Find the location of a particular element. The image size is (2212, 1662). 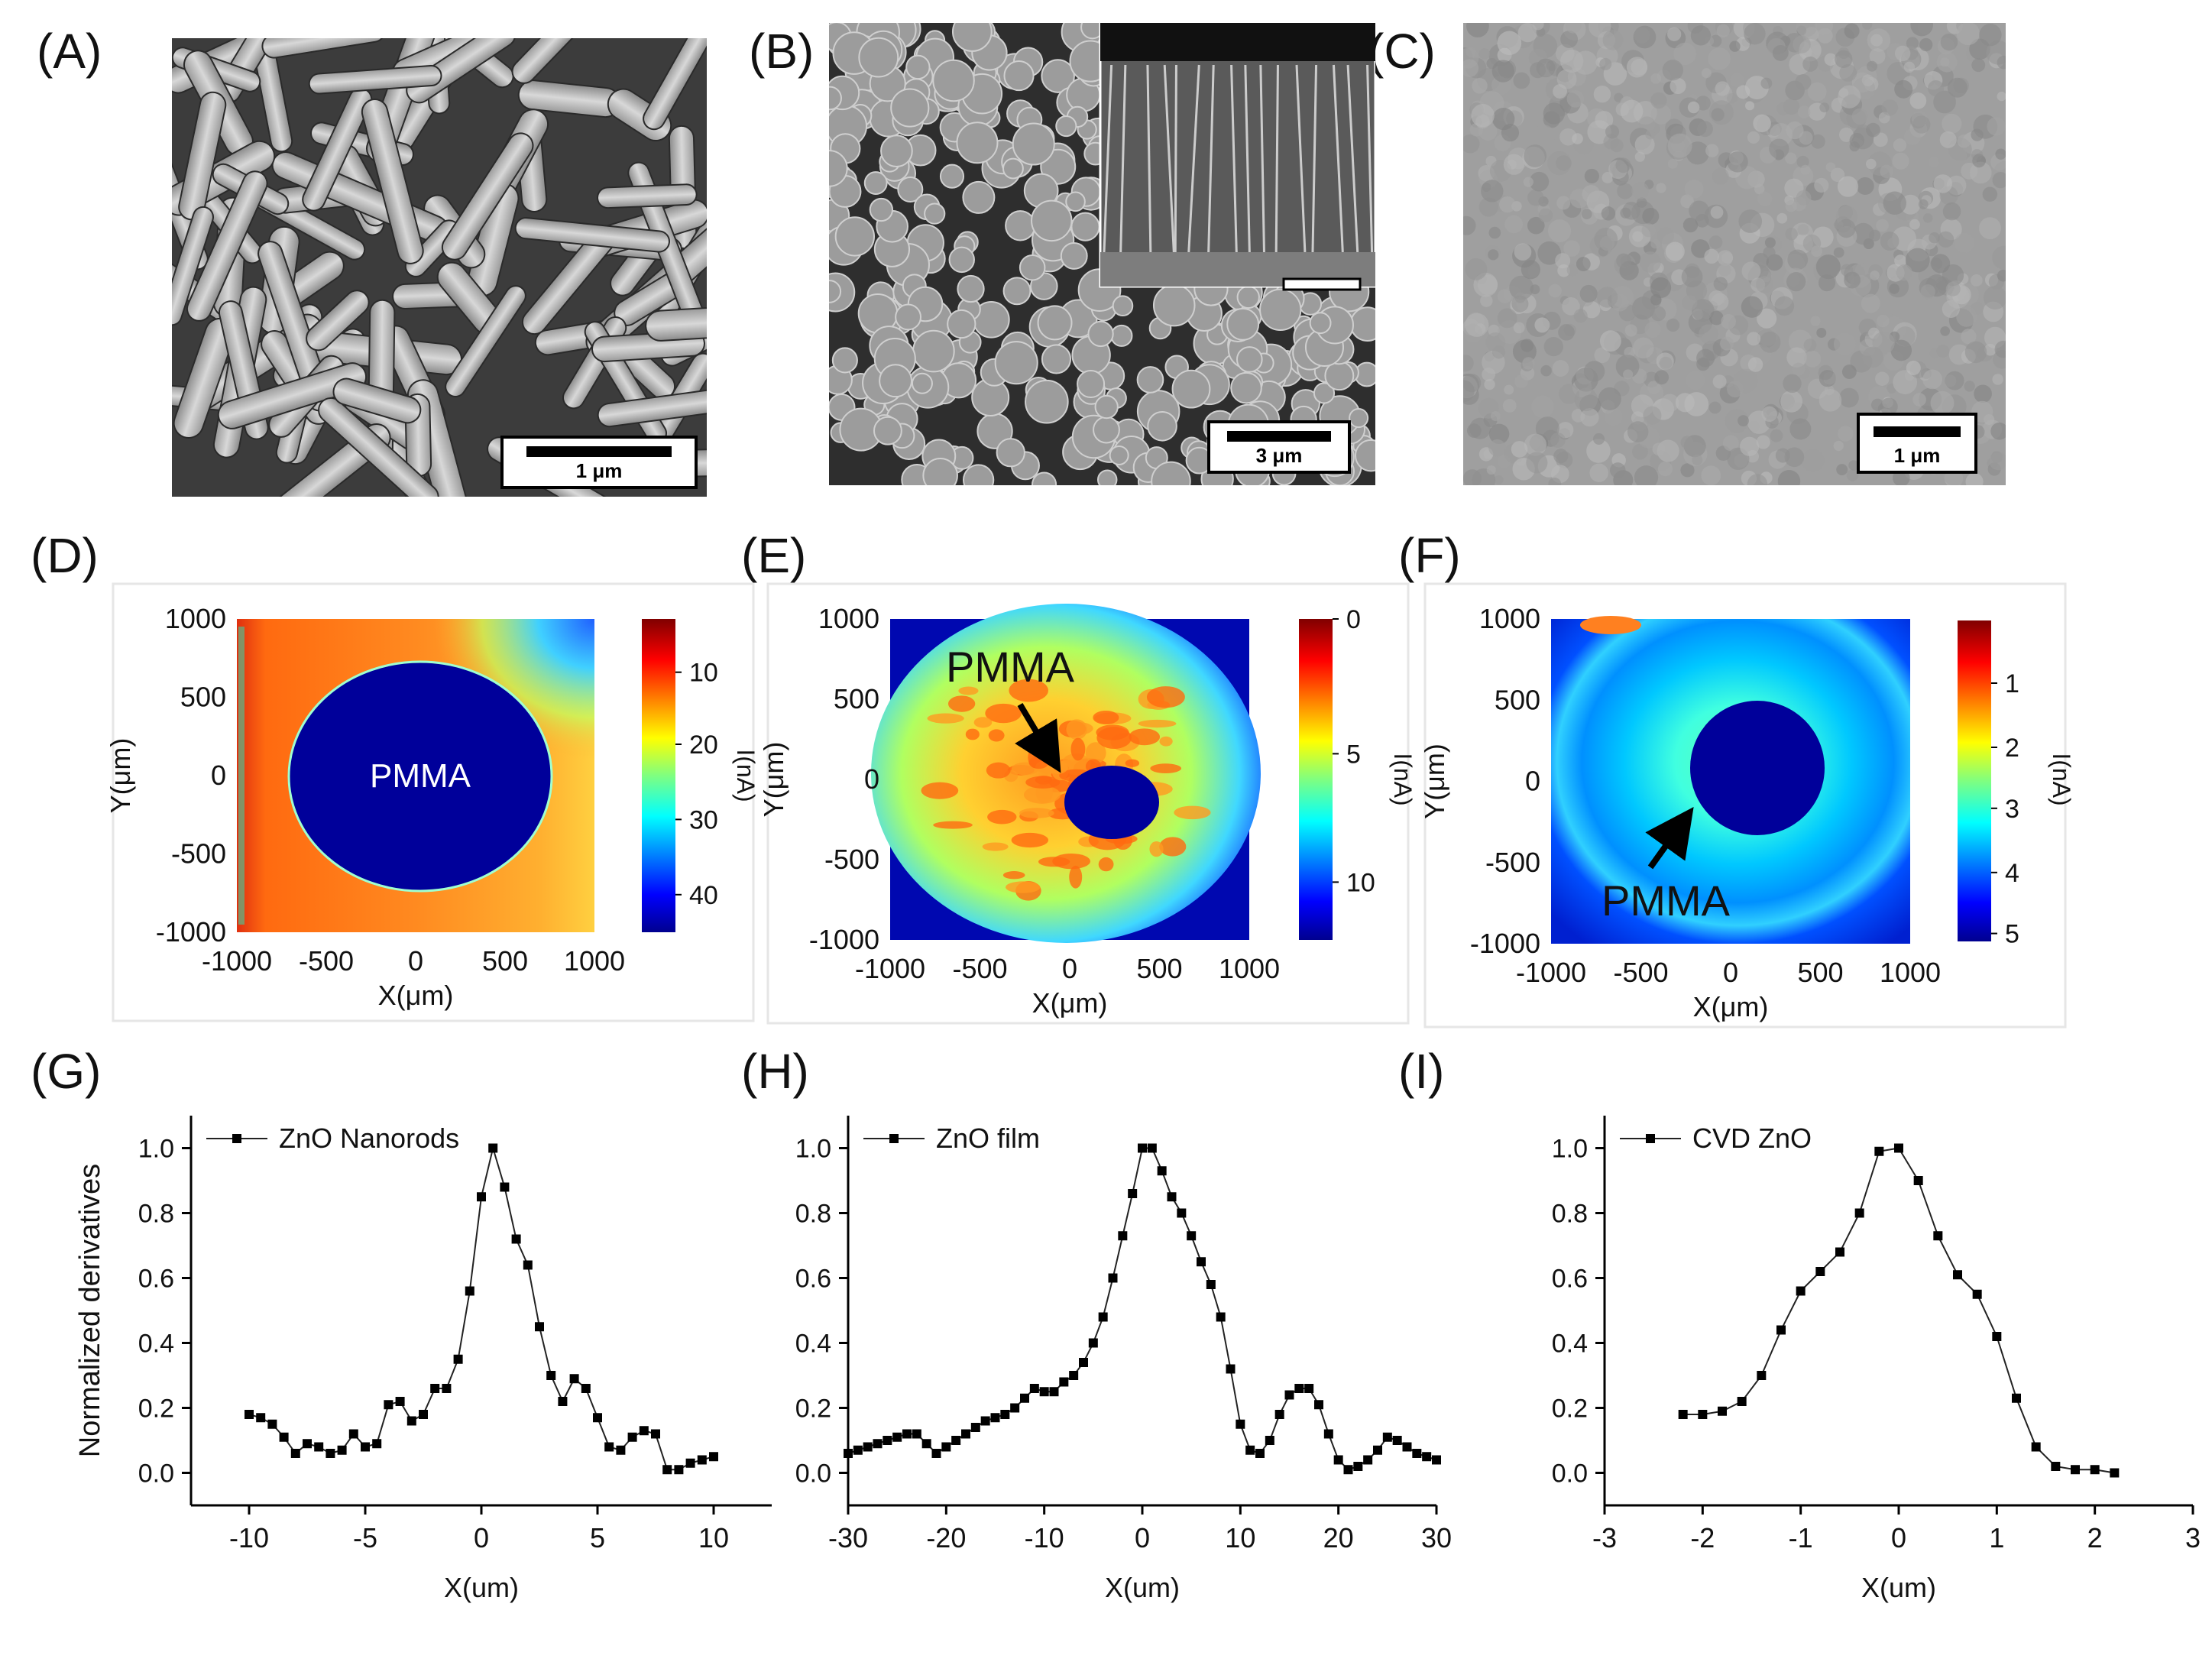

y-tick-label: 0.0 is located at coordinates (1570, 1474).